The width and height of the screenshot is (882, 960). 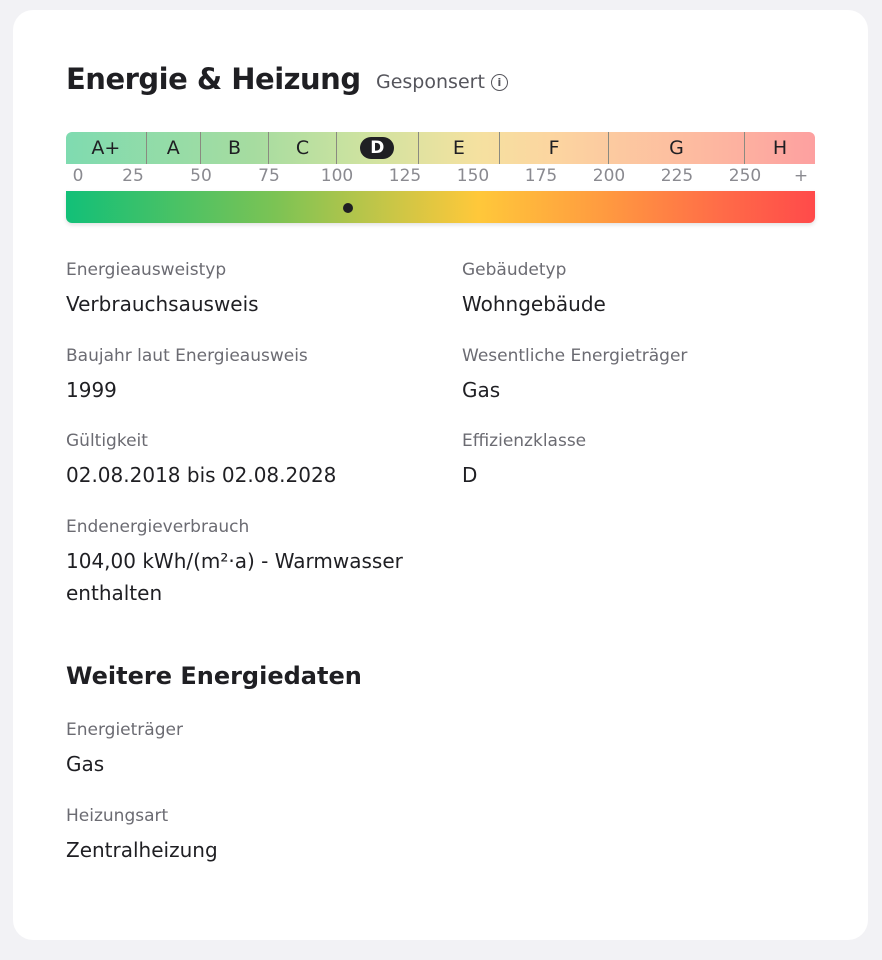 I want to click on scale-tick-label: +, so click(x=801, y=176).